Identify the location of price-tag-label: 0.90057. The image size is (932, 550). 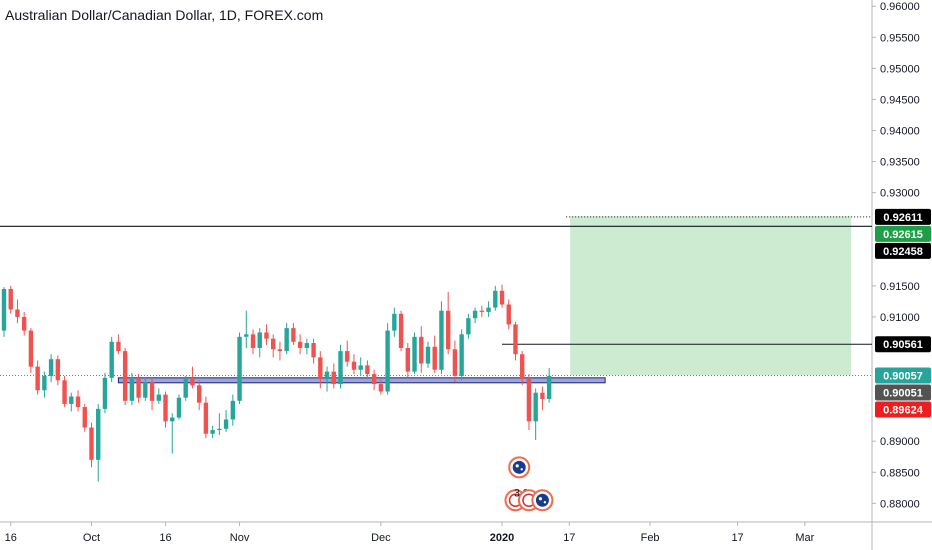
(903, 377).